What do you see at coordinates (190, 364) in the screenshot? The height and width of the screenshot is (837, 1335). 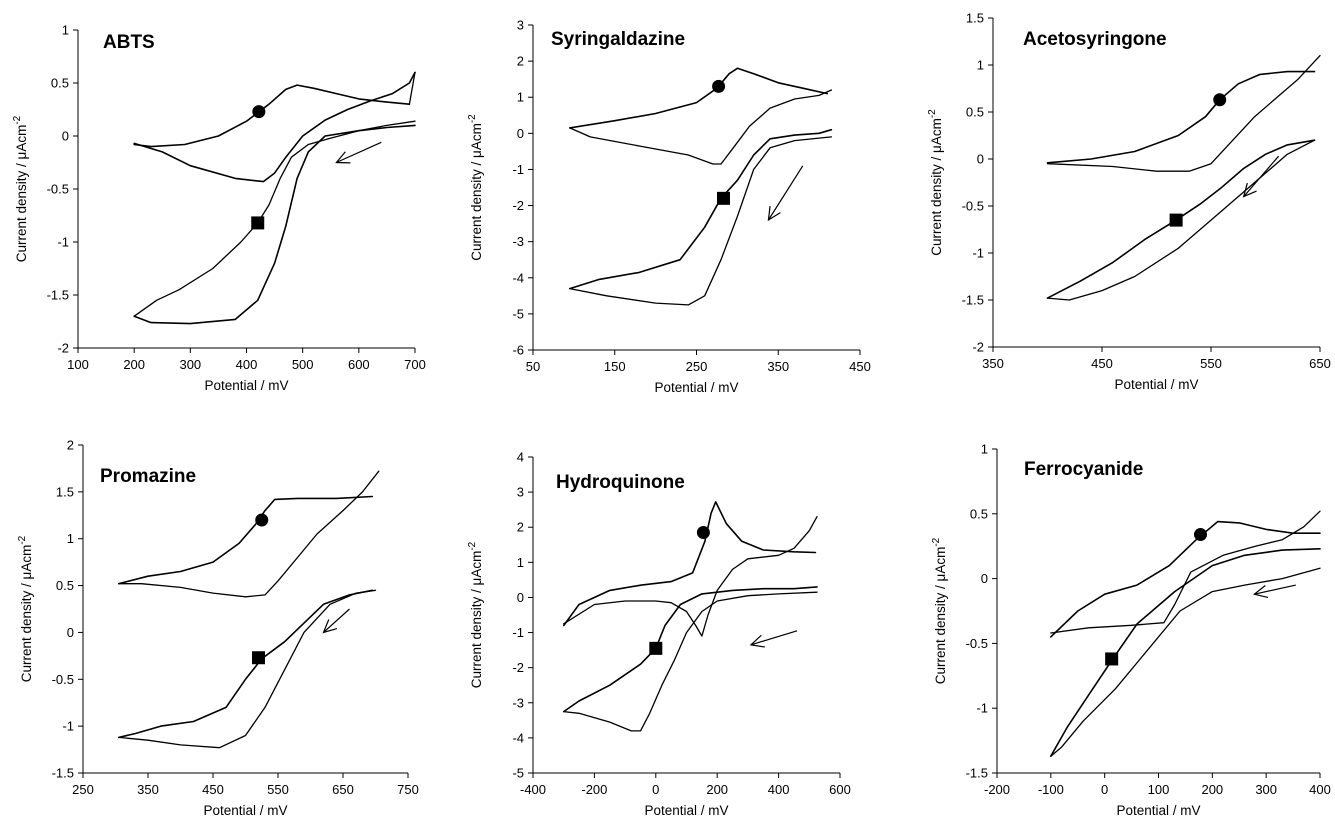 I see `x-tick-label: 300` at bounding box center [190, 364].